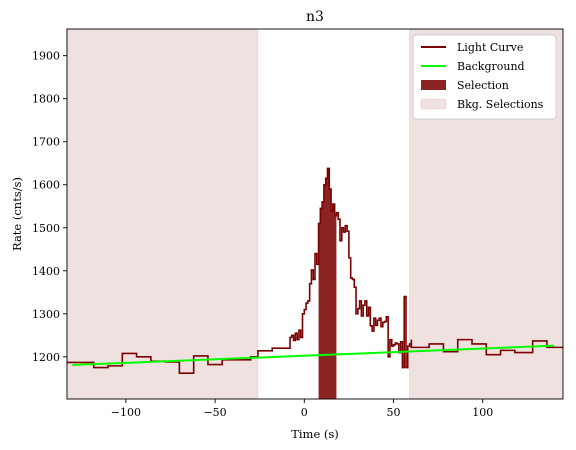 Image resolution: width=576 pixels, height=450 pixels. Describe the element at coordinates (46, 56) in the screenshot. I see `y-tick-label: 1900` at that location.